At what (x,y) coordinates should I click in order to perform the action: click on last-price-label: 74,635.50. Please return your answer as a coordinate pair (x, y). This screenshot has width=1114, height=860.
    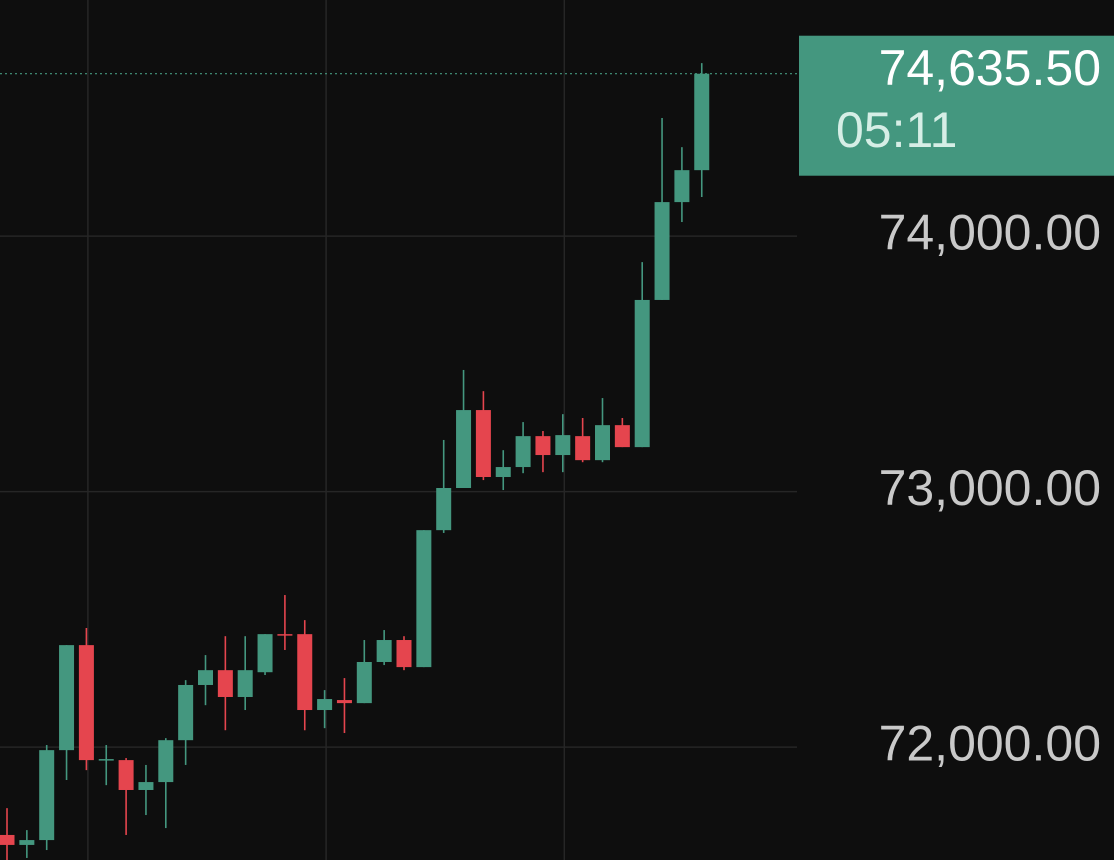
    Looking at the image, I should click on (990, 68).